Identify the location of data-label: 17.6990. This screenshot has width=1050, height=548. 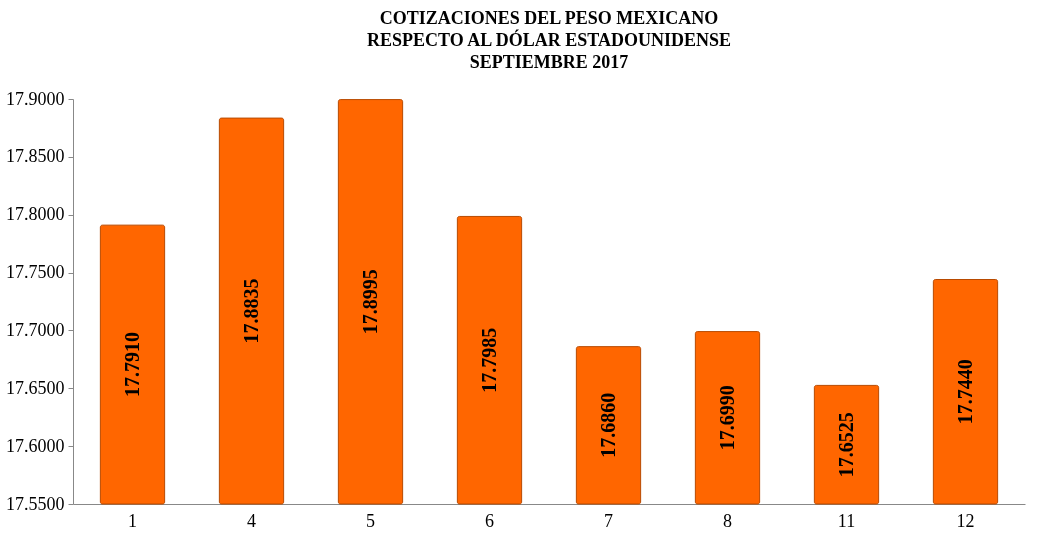
(726, 418).